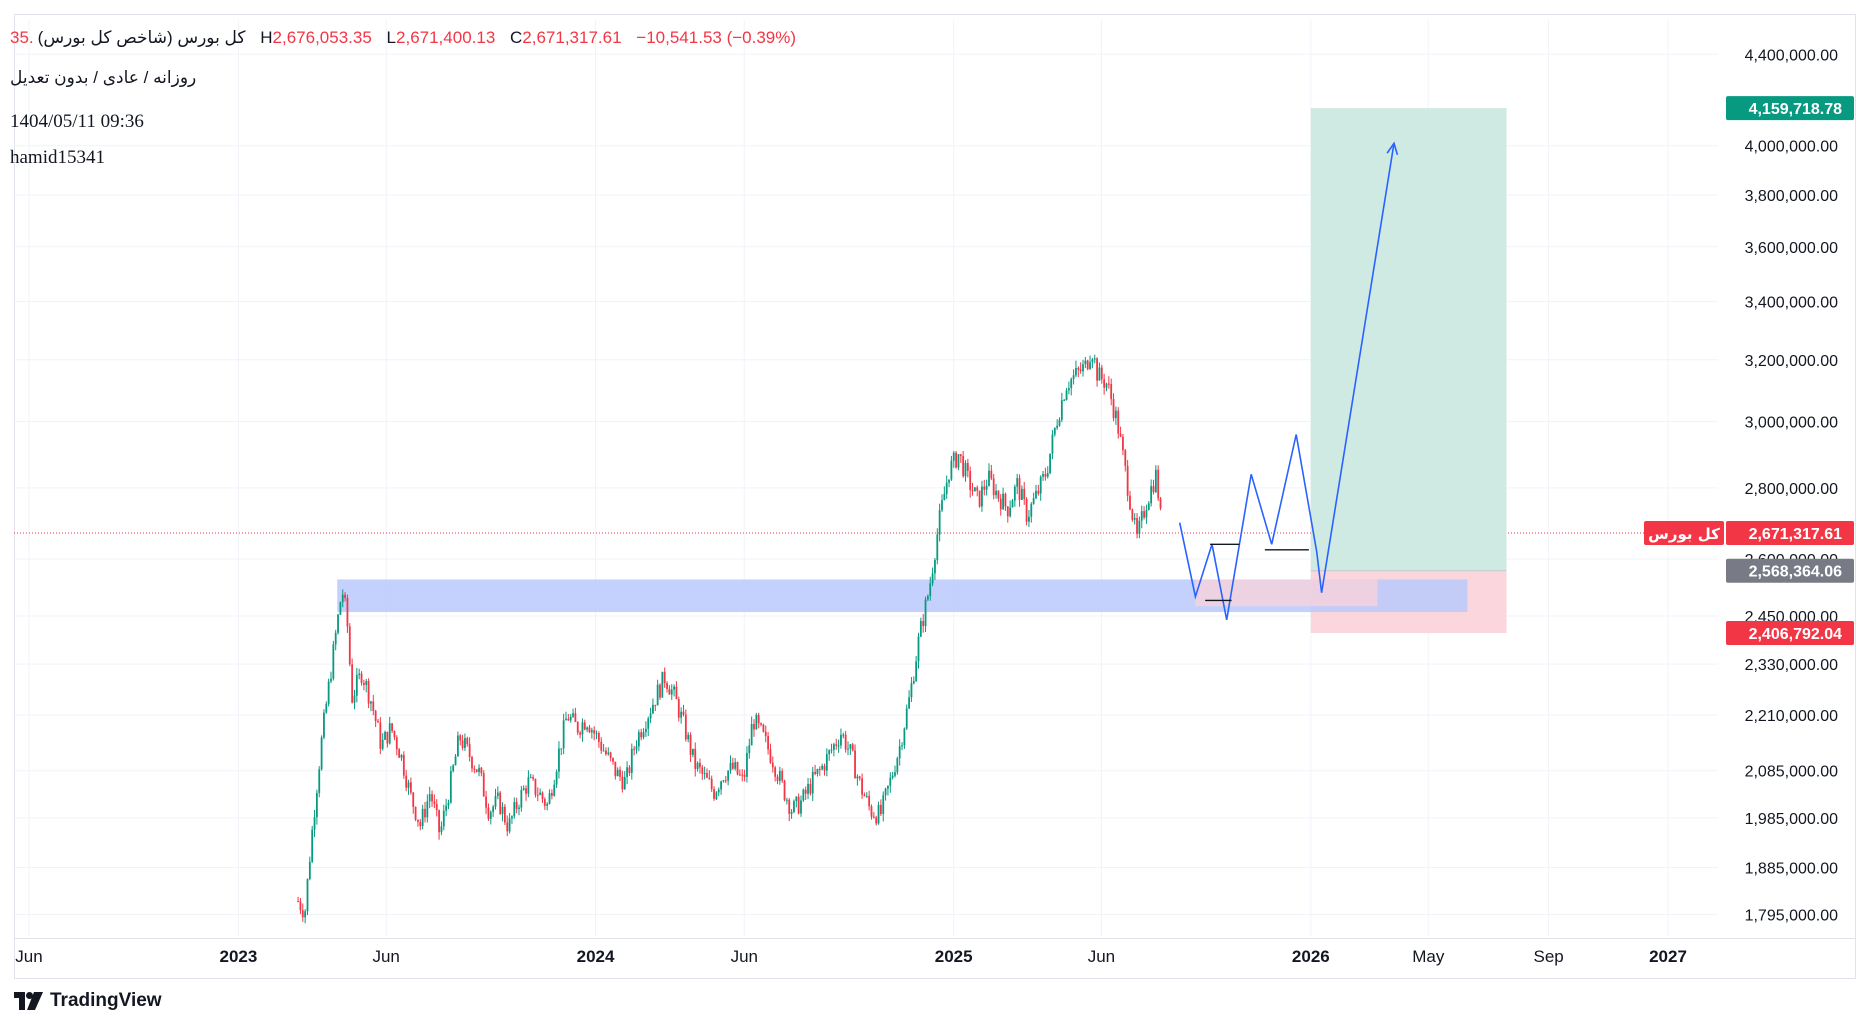 The image size is (1866, 1027). I want to click on y-tick-label: 3,000,000.00, so click(1792, 423).